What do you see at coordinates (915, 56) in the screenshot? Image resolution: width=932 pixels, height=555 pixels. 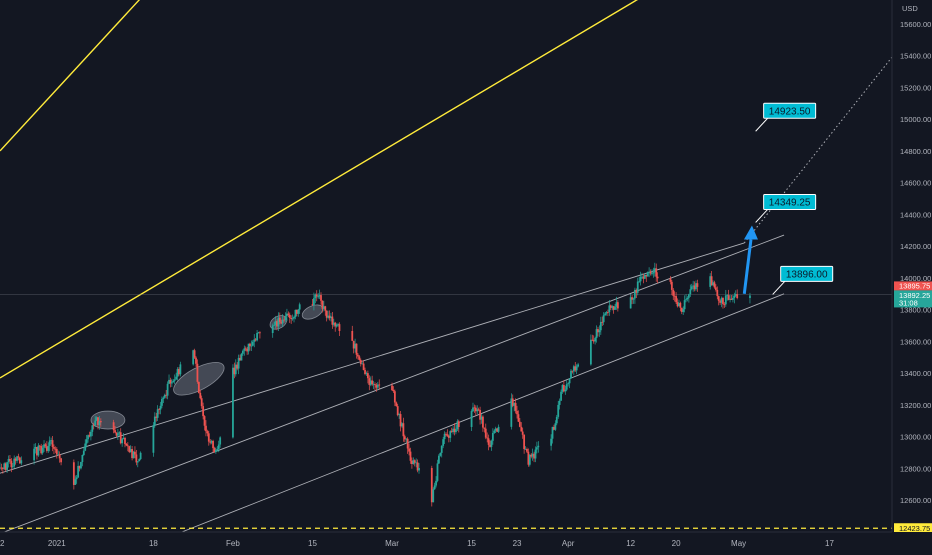 I see `y-tick-label: 15400.00` at bounding box center [915, 56].